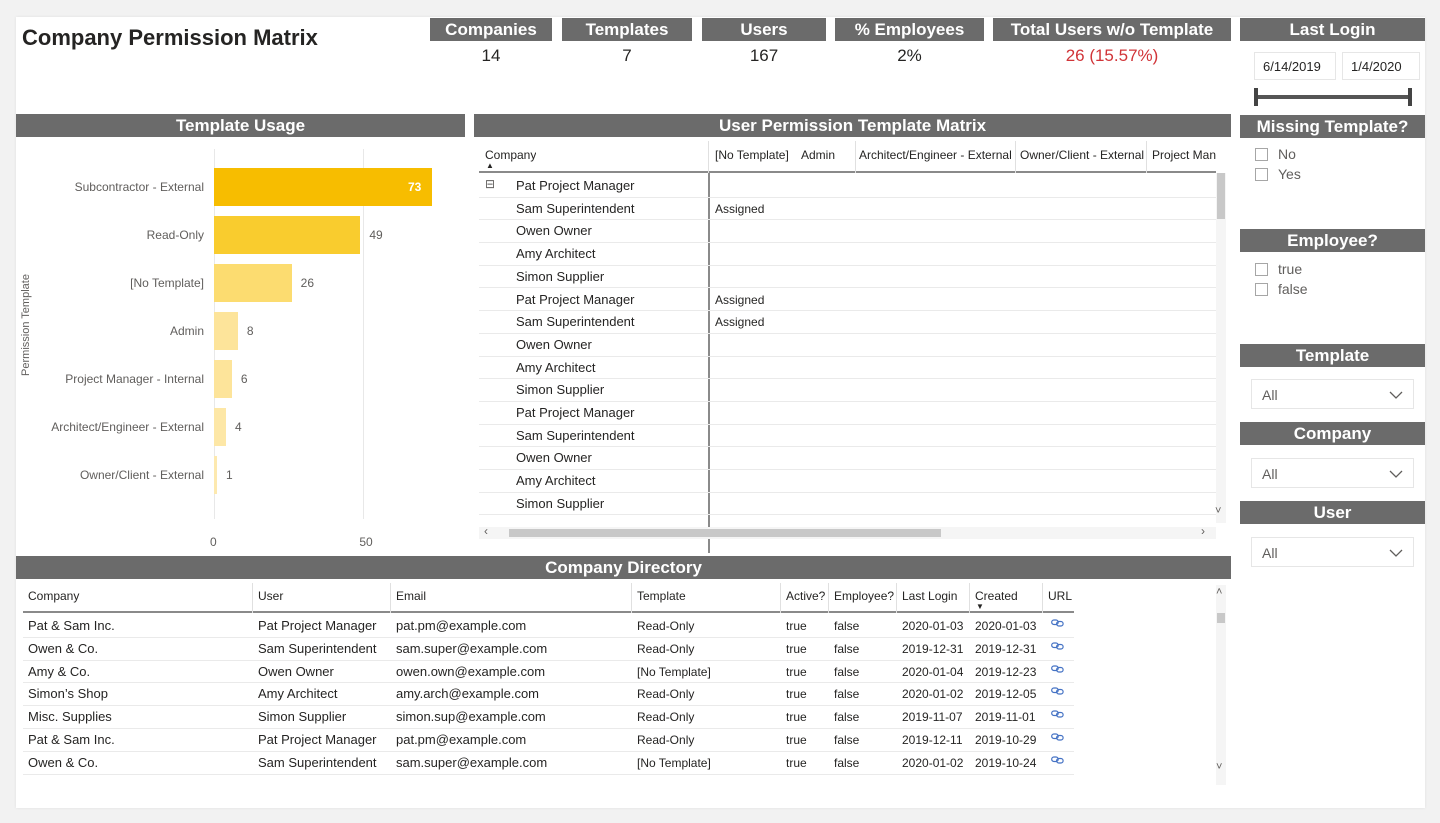 The height and width of the screenshot is (823, 1440). I want to click on sort-ascending-icon: ▲, so click(490, 165).